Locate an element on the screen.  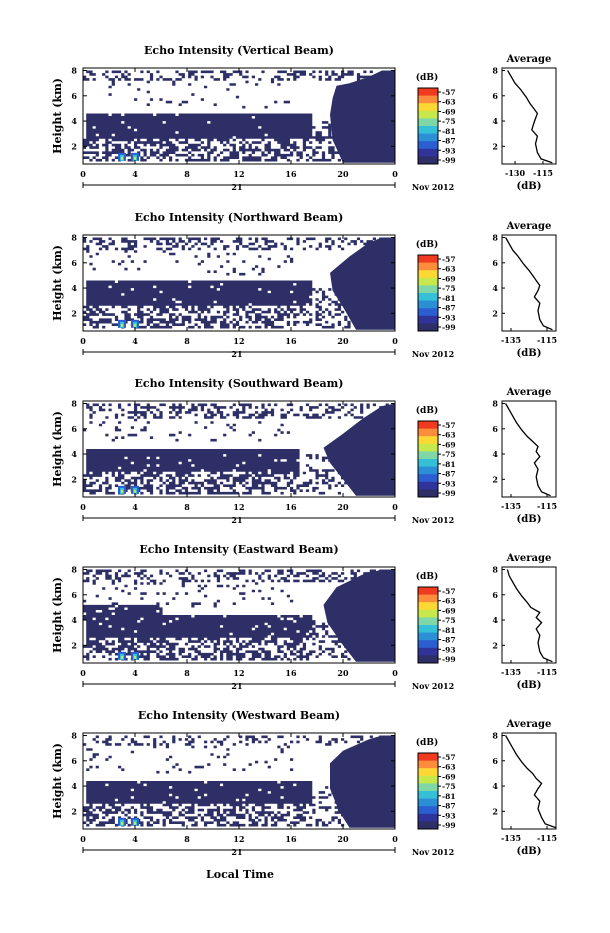
colorbar-tick-label: -81 is located at coordinates (449, 464).